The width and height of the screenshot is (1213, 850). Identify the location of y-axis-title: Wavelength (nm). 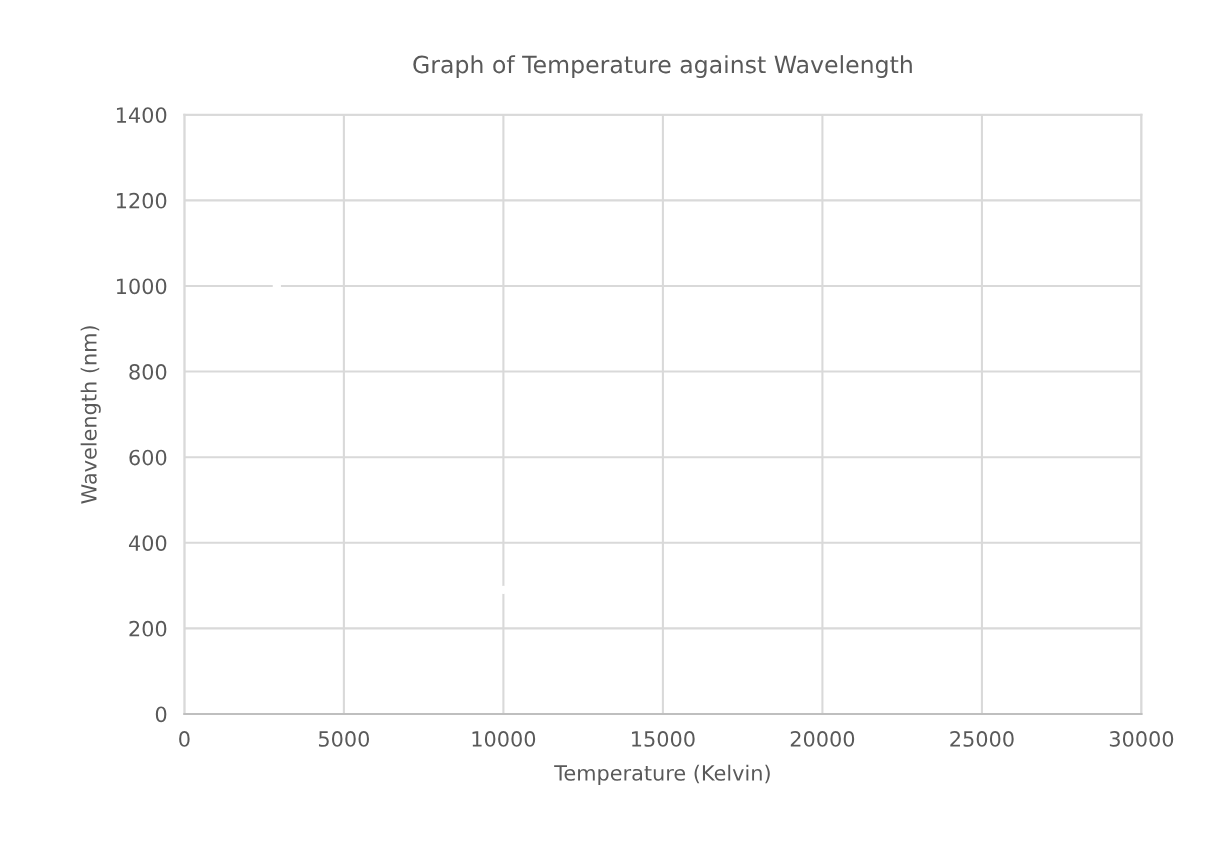
(90, 415).